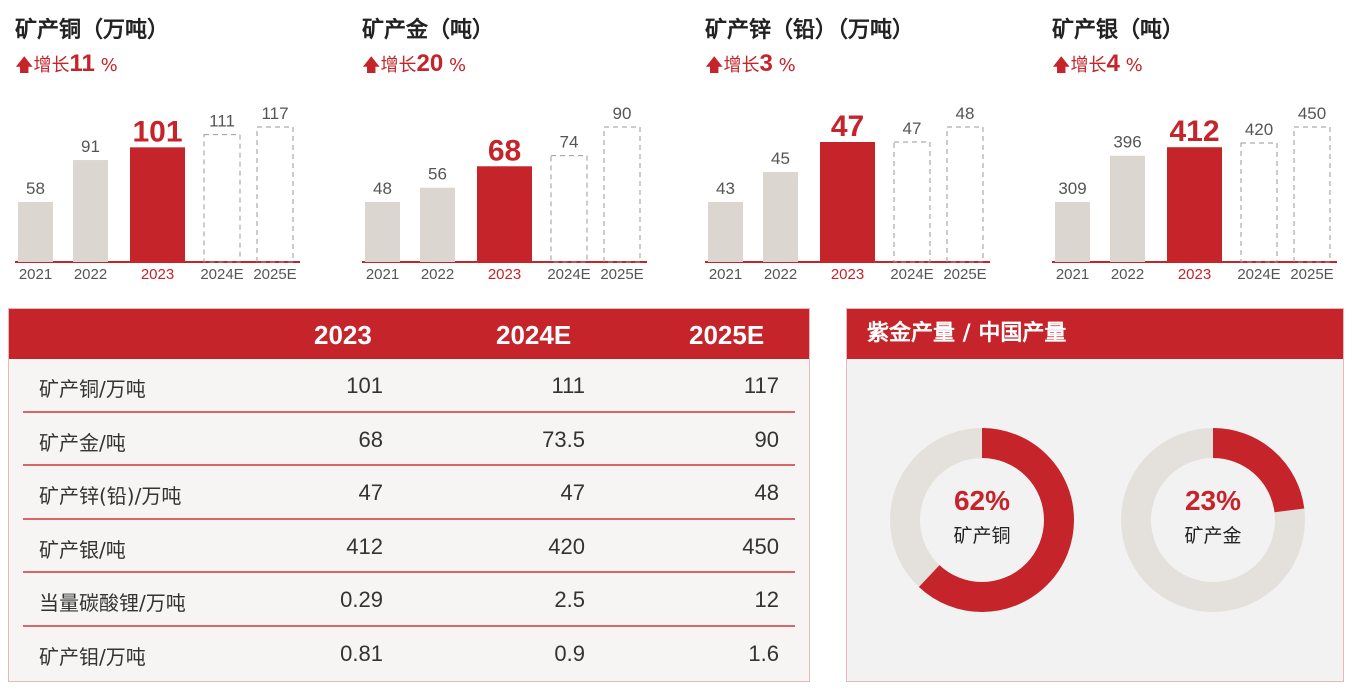  Describe the element at coordinates (760, 546) in the screenshot. I see `cell-2025e: 450` at that location.